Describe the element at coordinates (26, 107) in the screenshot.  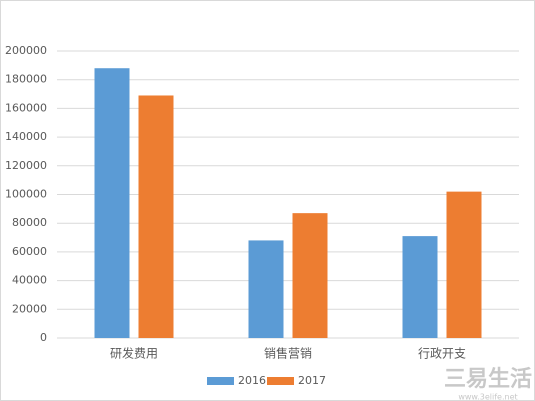
I see `y-tick-label: 160000` at that location.